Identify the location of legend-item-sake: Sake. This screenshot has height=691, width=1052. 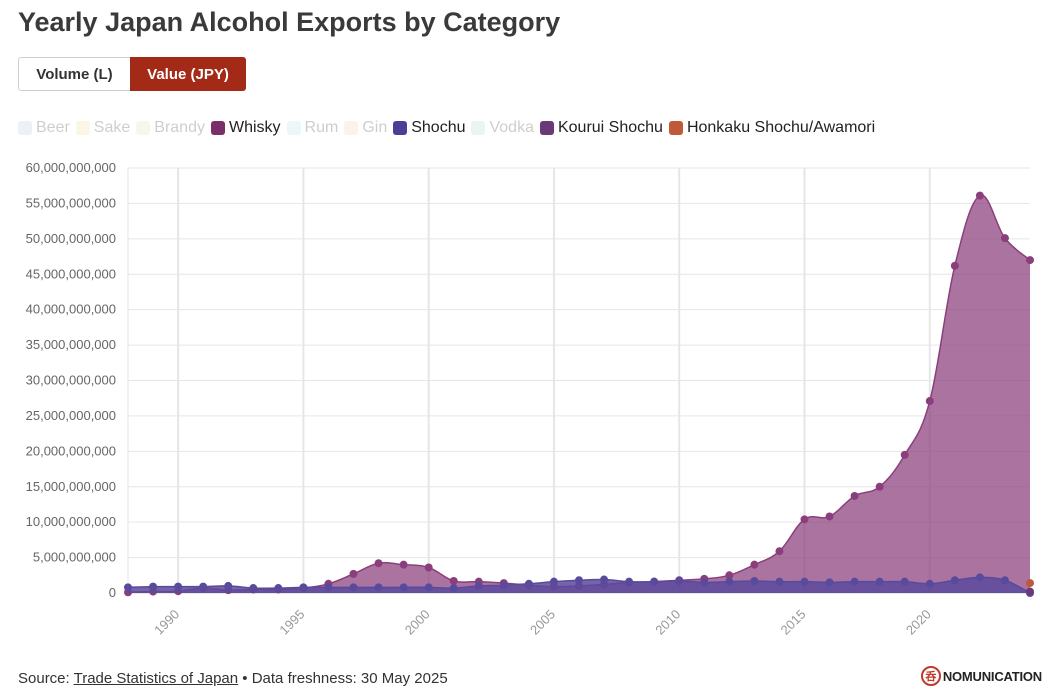
(103, 128).